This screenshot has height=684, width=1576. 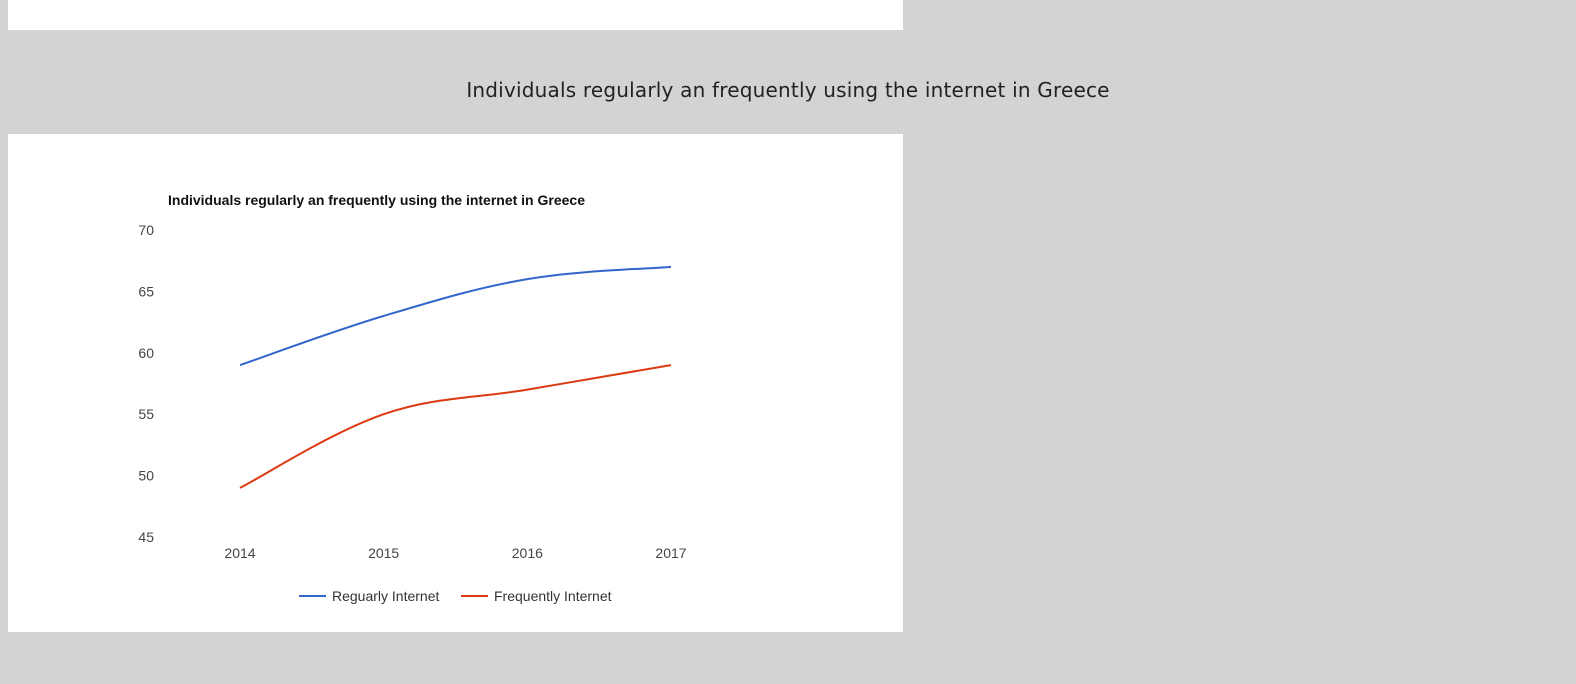 What do you see at coordinates (455, 553) in the screenshot?
I see `x-axis: 2014 2015 2016 2017` at bounding box center [455, 553].